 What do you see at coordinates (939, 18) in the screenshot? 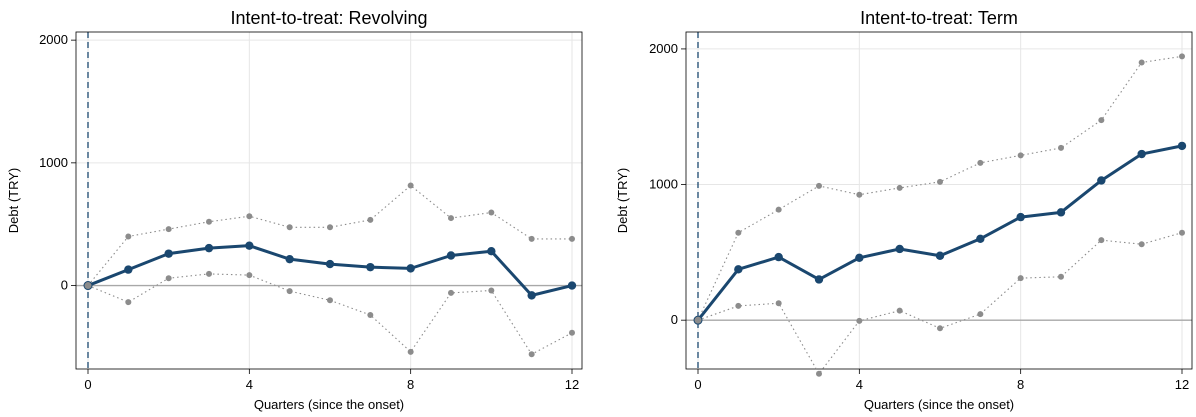
I see `chart-title: Intent-to-treat: Term` at bounding box center [939, 18].